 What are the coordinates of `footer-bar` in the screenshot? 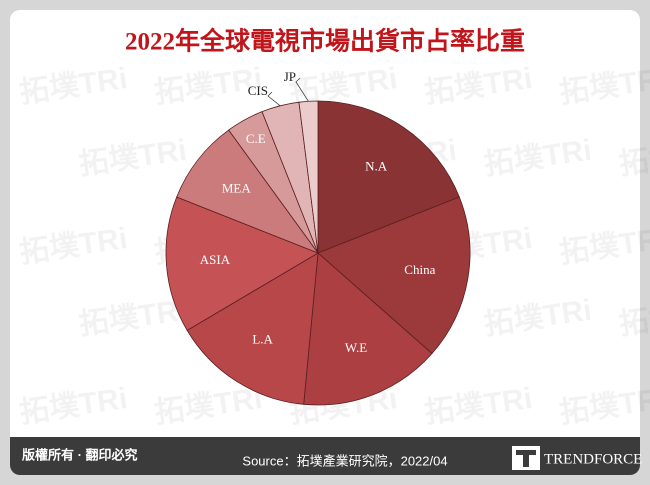 It's located at (325, 456).